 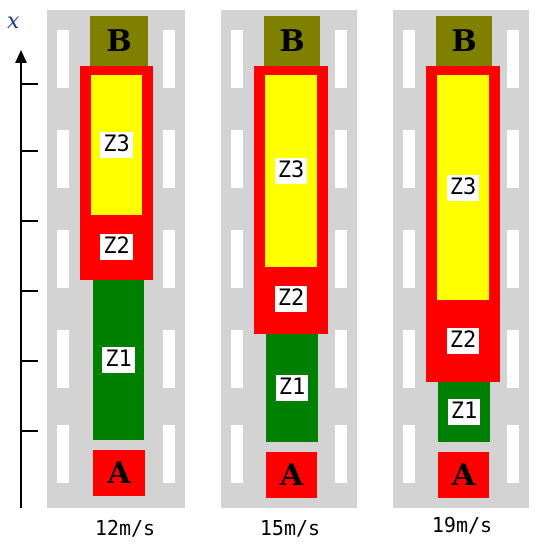 I want to click on scenario-3-speed: 19m/s, so click(x=462, y=525).